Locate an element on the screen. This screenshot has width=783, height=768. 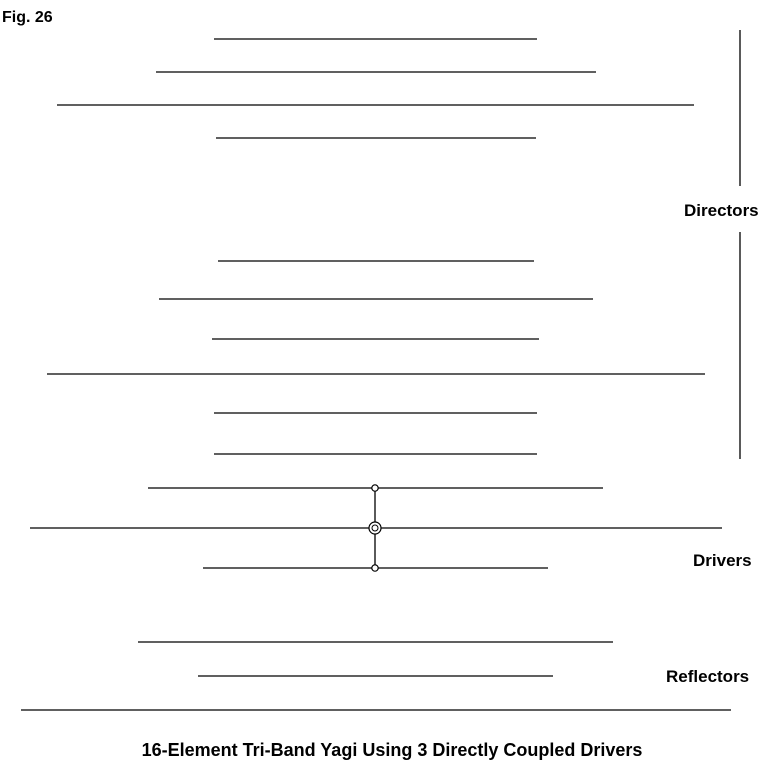
directors-label: Directors is located at coordinates (721, 210).